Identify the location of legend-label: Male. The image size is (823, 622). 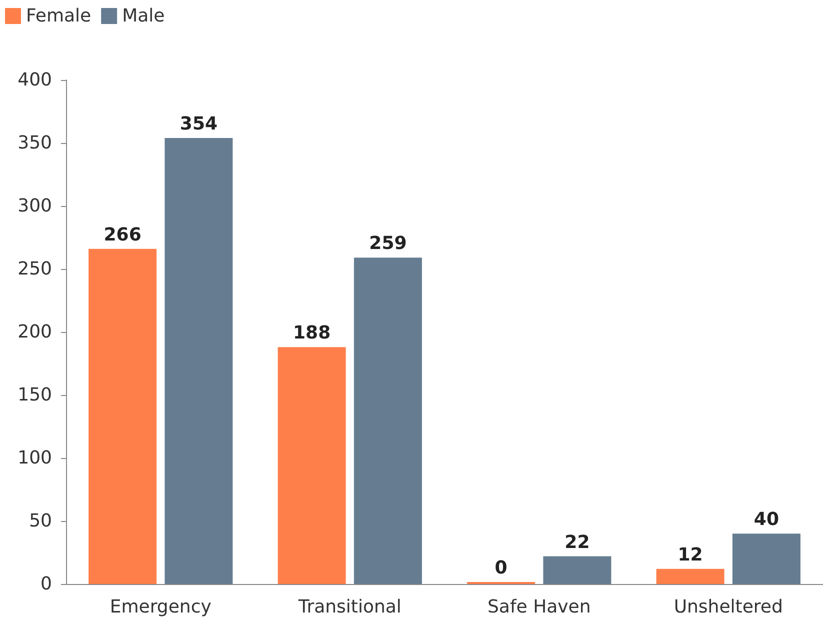
(143, 16).